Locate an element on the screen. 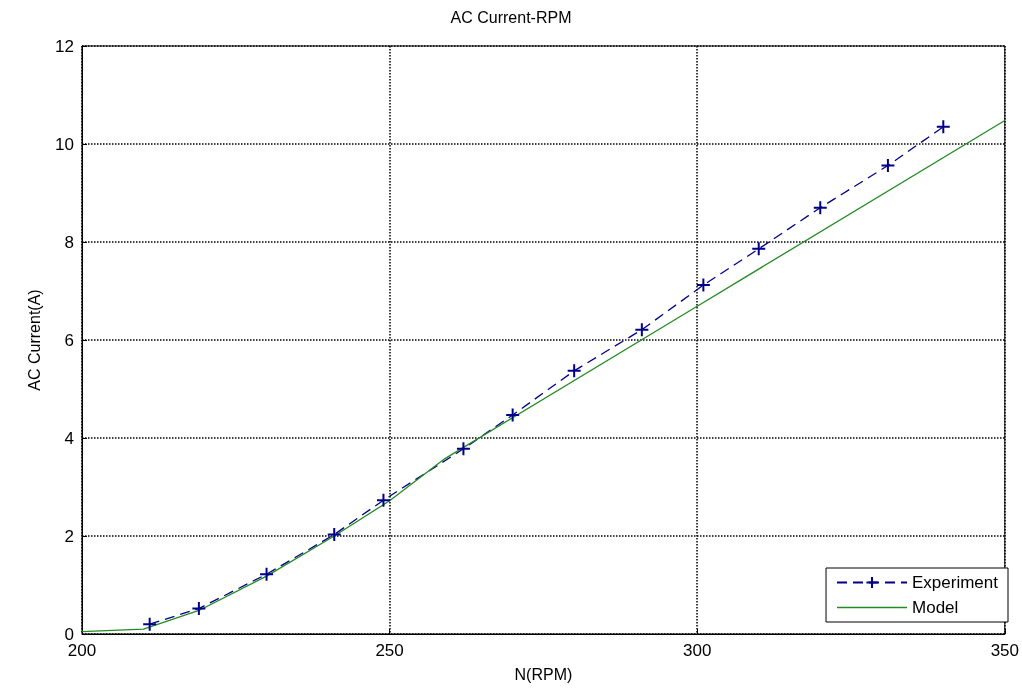 The height and width of the screenshot is (700, 1022). x-axis-title: N(RPM) is located at coordinates (543, 674).